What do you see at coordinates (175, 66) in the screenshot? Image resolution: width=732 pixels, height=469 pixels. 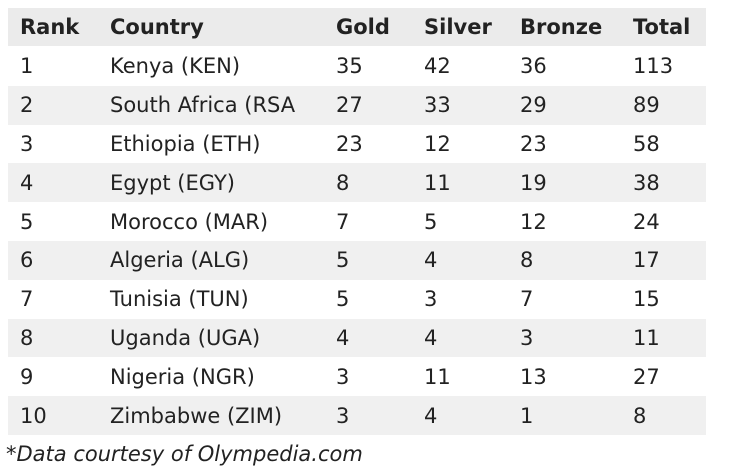 I see `table-cell: Kenya (KEN)` at bounding box center [175, 66].